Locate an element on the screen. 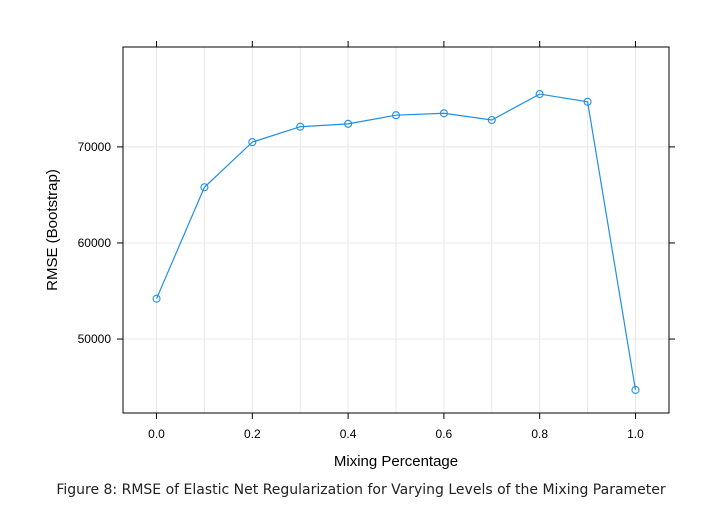 The image size is (722, 514). x-tick-label: 0.0 is located at coordinates (156, 434).